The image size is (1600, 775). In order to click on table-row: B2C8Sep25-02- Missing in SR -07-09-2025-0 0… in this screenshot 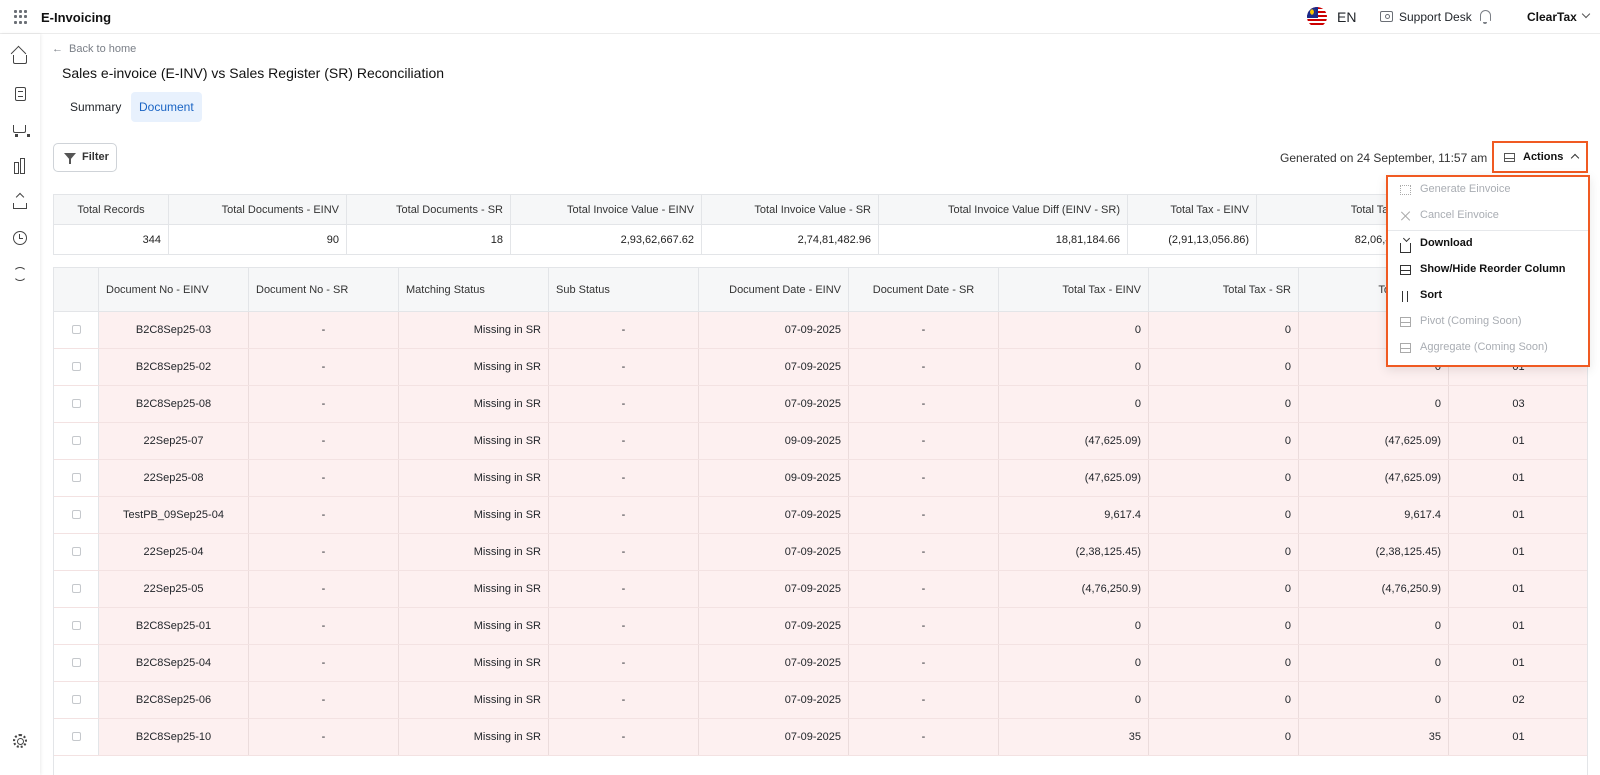, I will do `click(820, 367)`.